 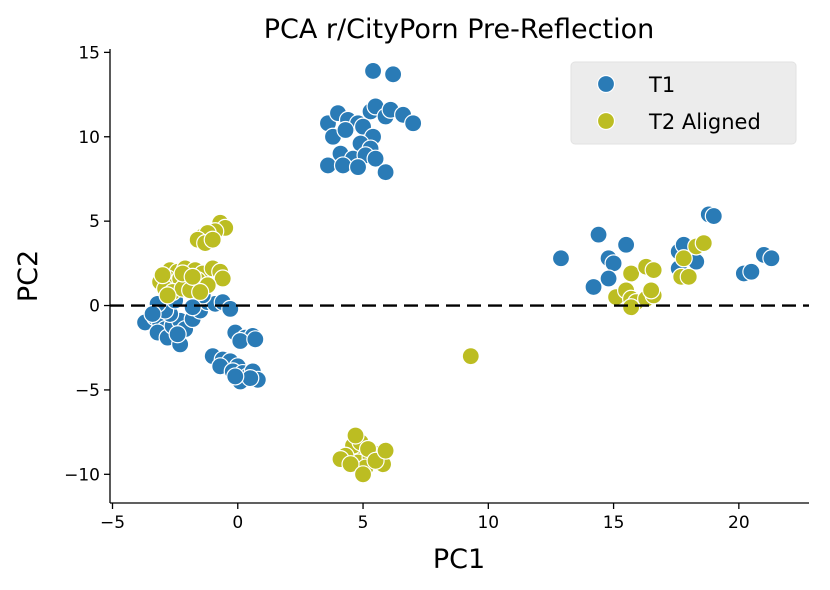 What do you see at coordinates (606, 84) in the screenshot?
I see `legend-marker-t1` at bounding box center [606, 84].